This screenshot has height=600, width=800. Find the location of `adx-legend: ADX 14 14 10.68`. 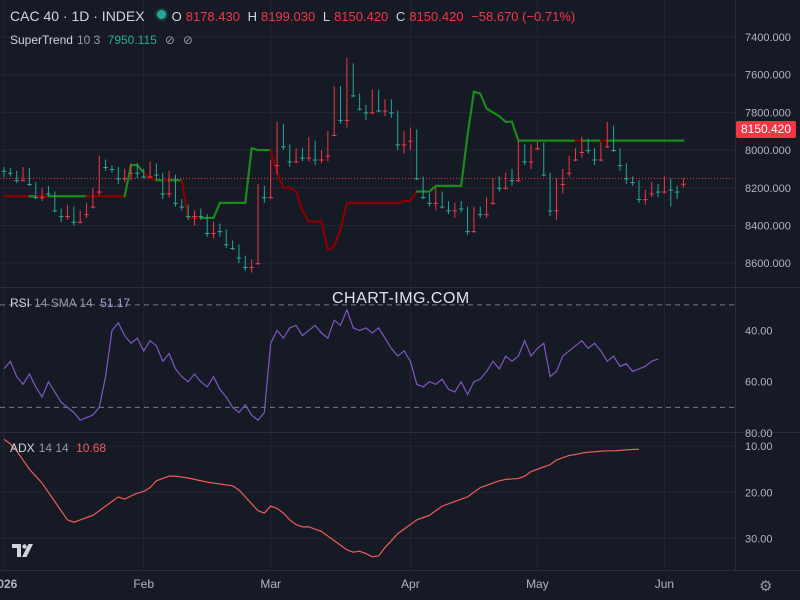

adx-legend: ADX 14 14 10.68 is located at coordinates (60, 448).